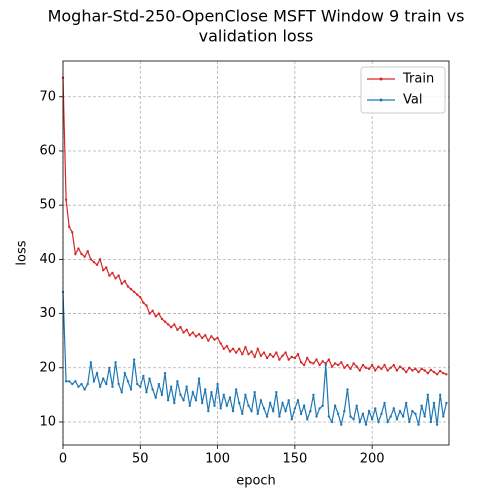  What do you see at coordinates (294, 459) in the screenshot?
I see `x-tick-label: 150` at bounding box center [294, 459].